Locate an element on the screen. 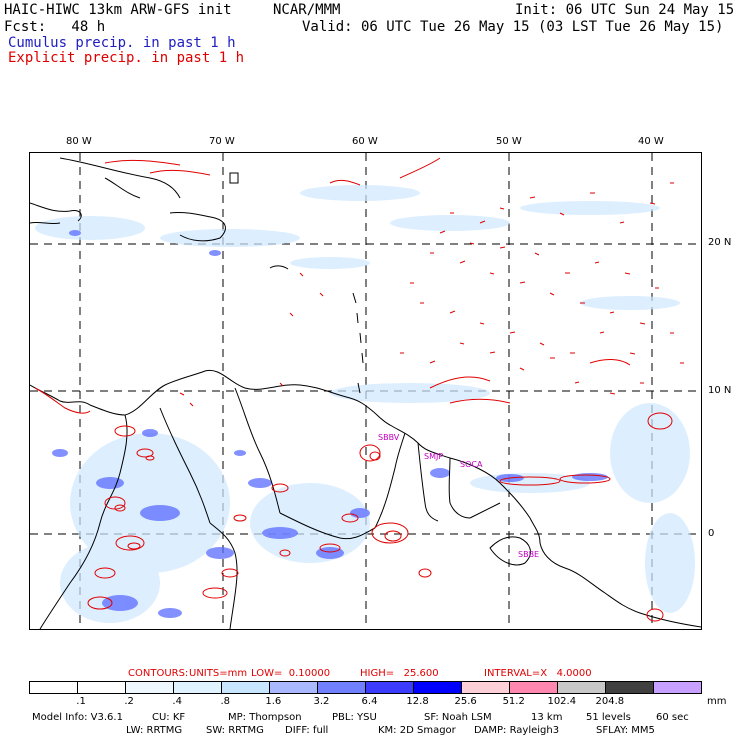 The image size is (740, 740). contours-prefix: CONTOURS: is located at coordinates (158, 673).